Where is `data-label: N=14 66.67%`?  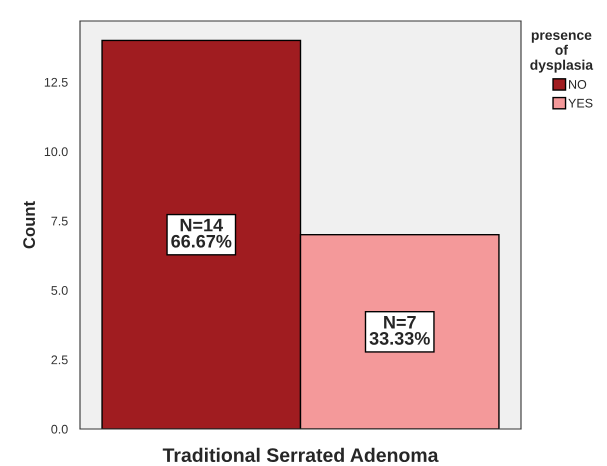
data-label: N=14 66.67% is located at coordinates (201, 233).